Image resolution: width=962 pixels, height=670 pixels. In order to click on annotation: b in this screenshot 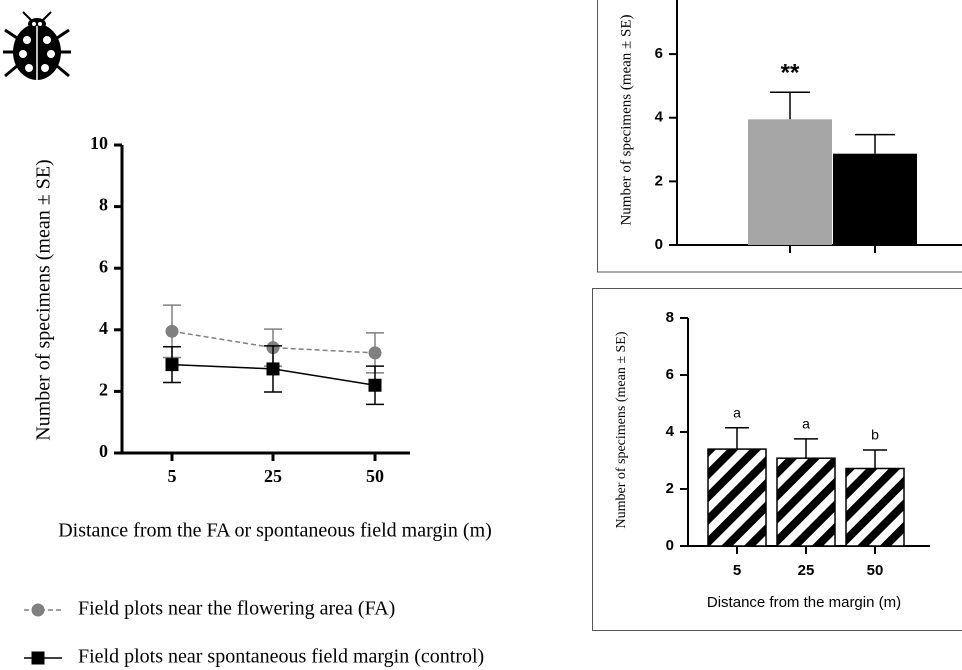, I will do `click(875, 435)`.